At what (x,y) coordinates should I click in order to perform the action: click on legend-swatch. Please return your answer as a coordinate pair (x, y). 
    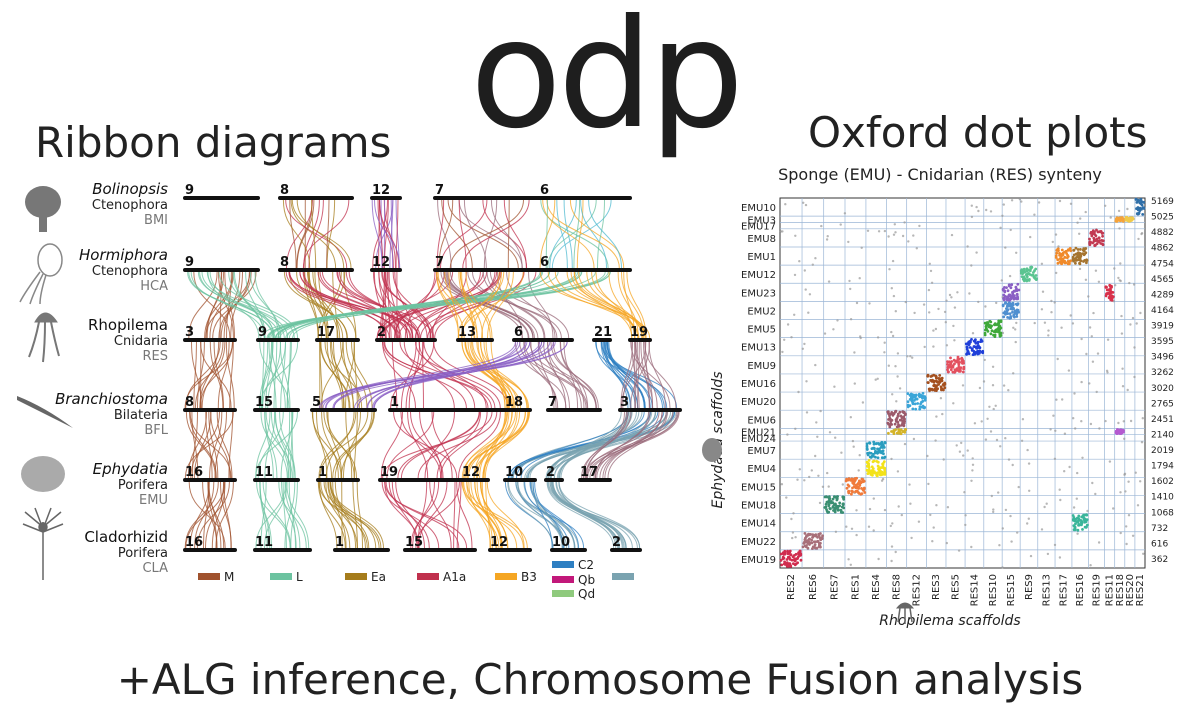
    Looking at the image, I should click on (563, 593).